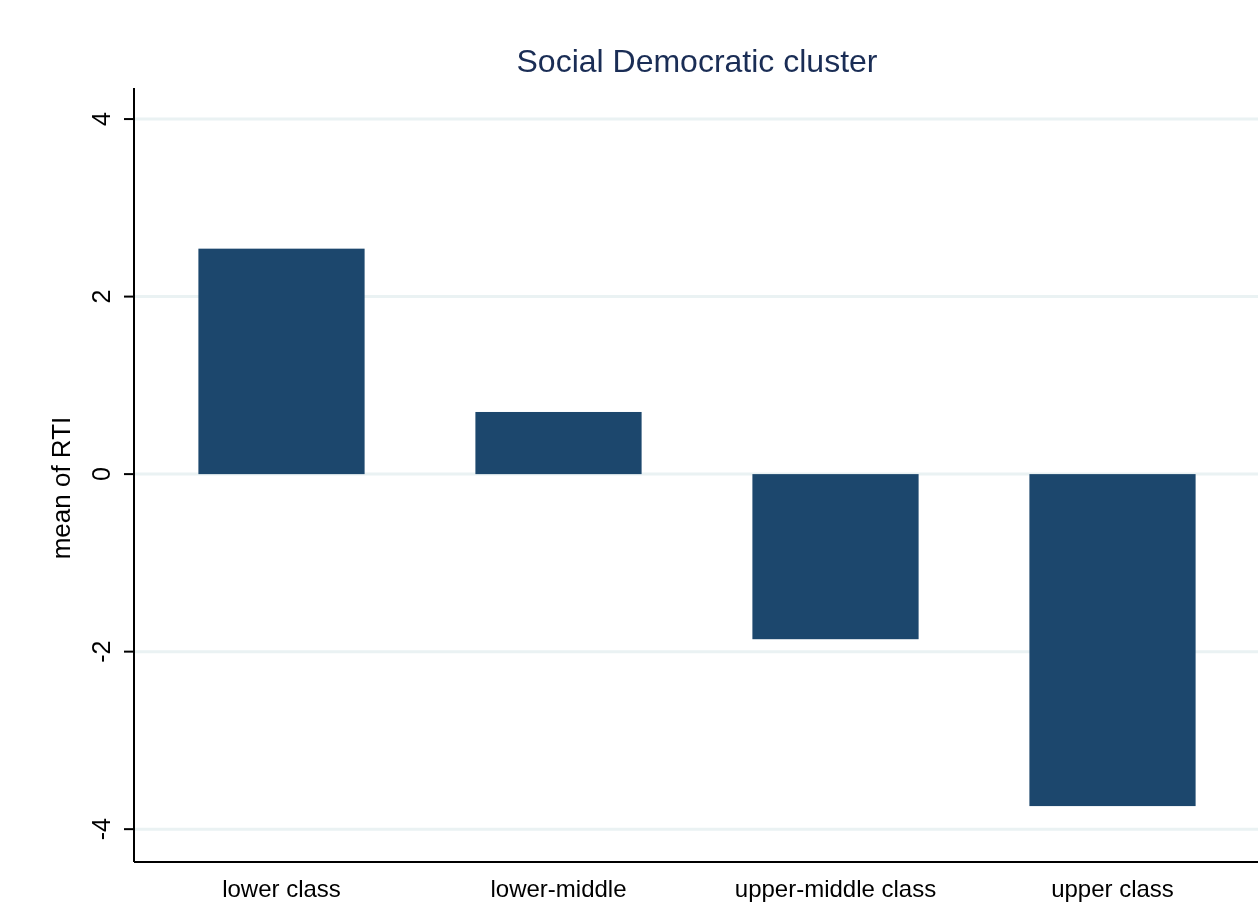  Describe the element at coordinates (101, 119) in the screenshot. I see `y-tick-label: 4` at that location.